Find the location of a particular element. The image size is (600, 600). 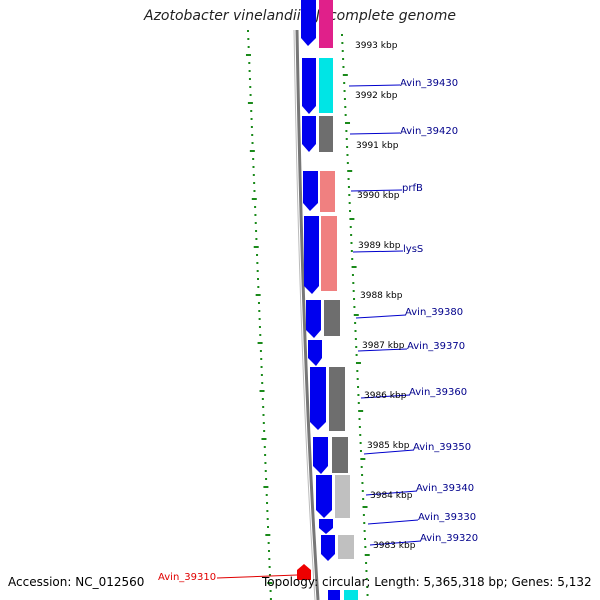

kbp-tick-label: 3990 kbp is located at coordinates (378, 196).